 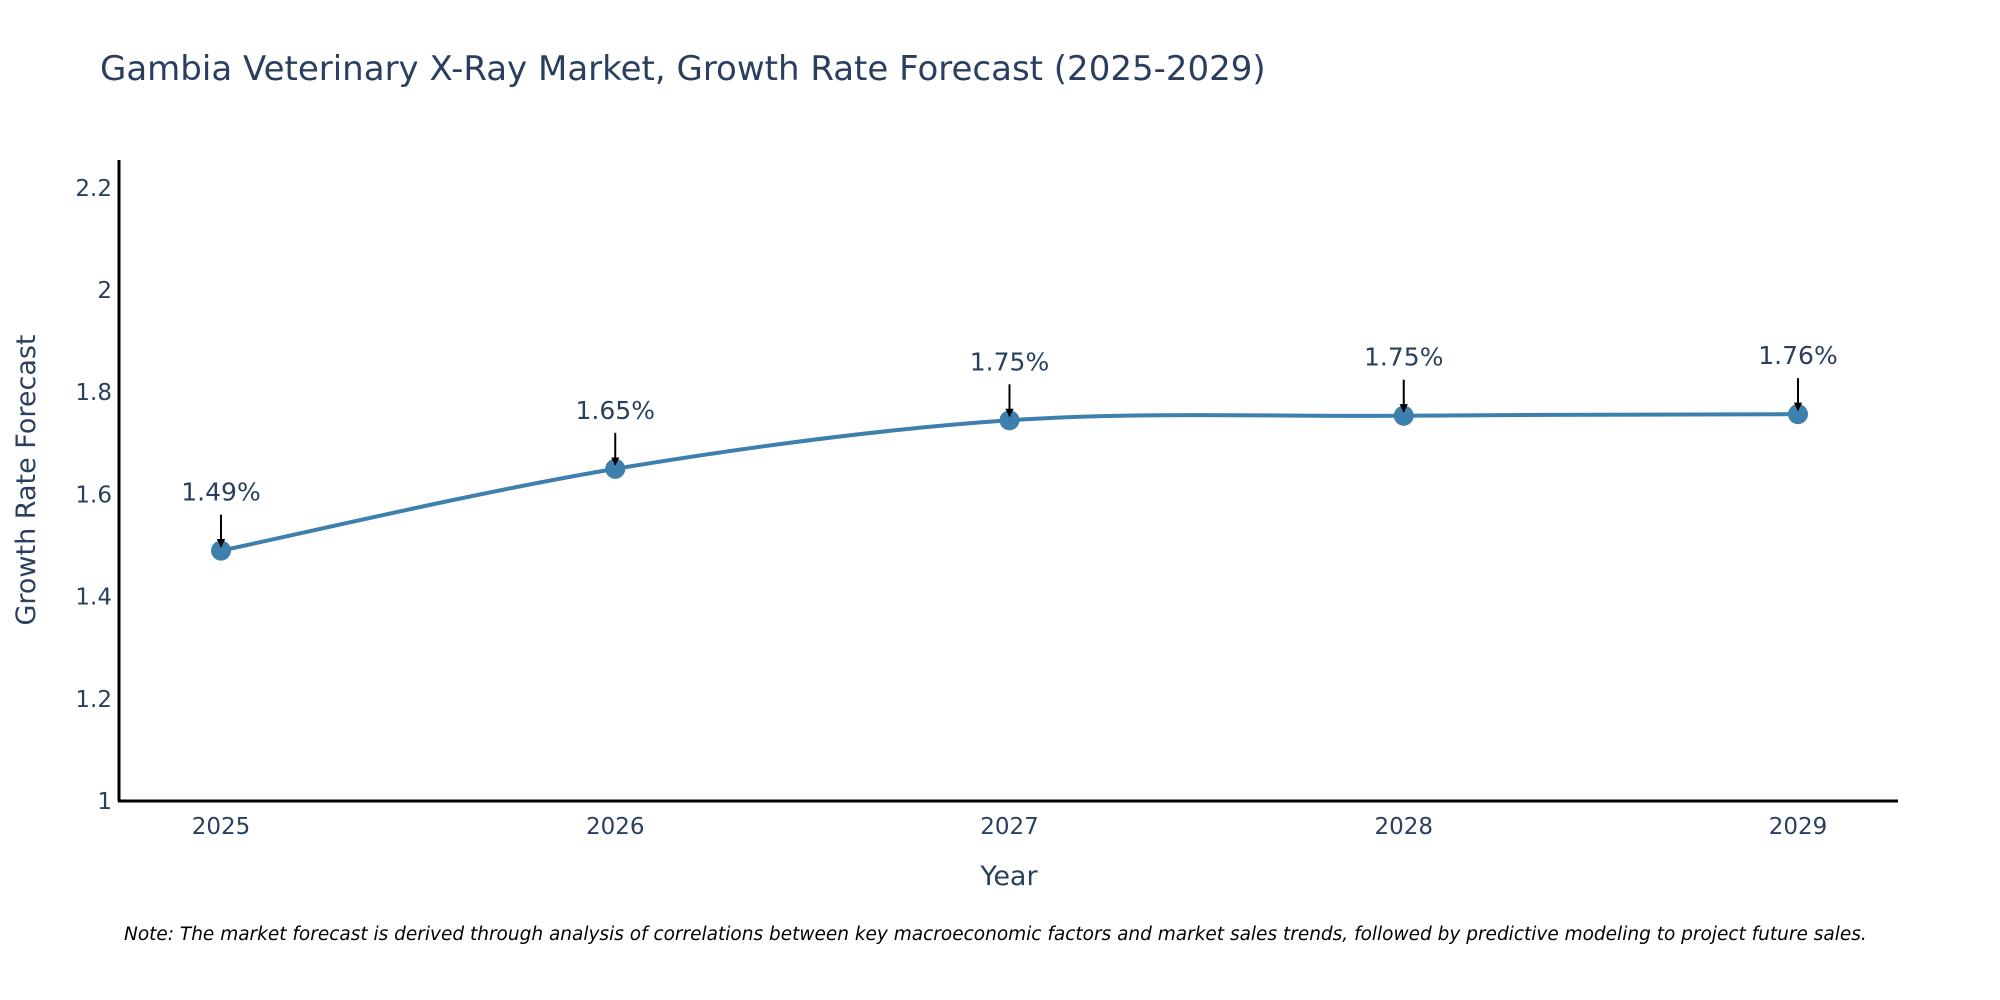 I want to click on data-points, so click(x=1009, y=482).